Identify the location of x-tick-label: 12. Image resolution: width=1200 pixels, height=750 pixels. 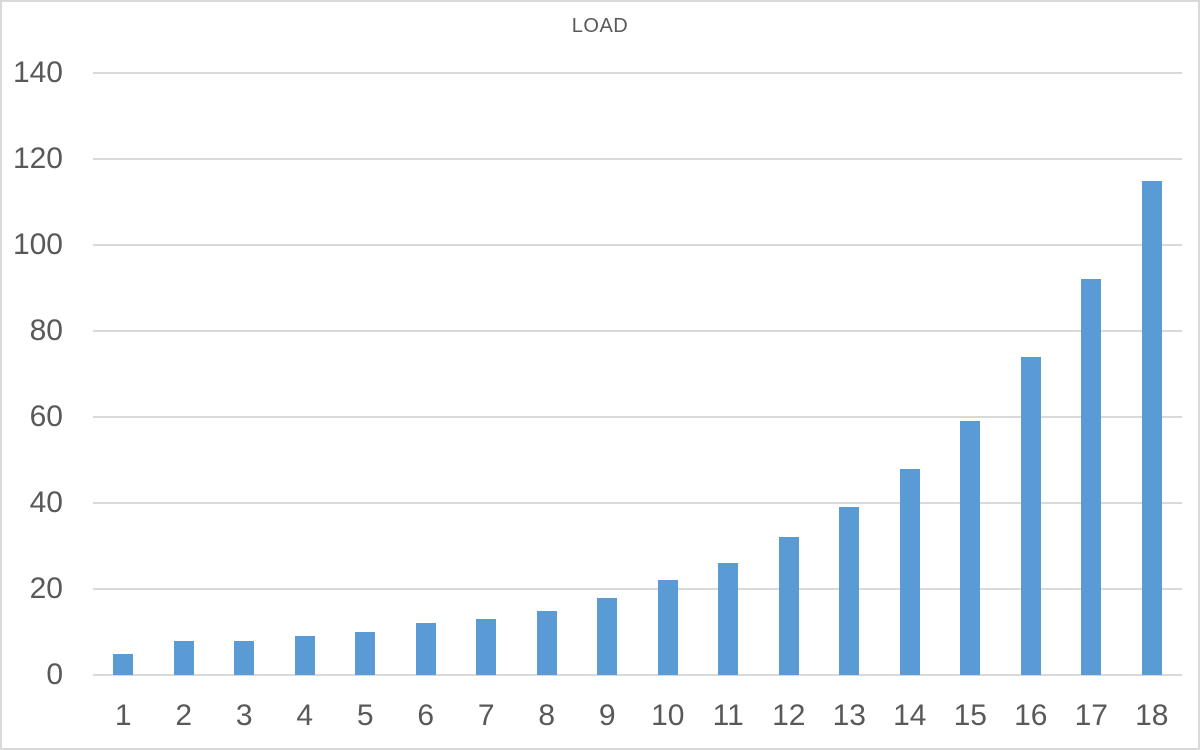
(789, 715).